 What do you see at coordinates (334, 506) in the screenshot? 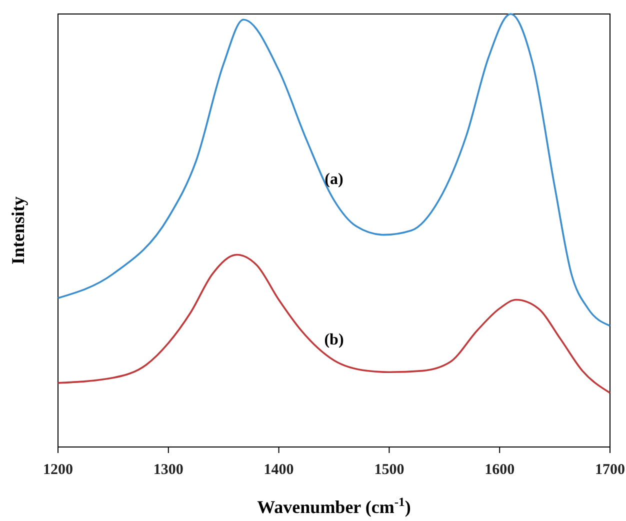
I see `x-axis-title: Wavenumber (cm$^{-1}$)` at bounding box center [334, 506].